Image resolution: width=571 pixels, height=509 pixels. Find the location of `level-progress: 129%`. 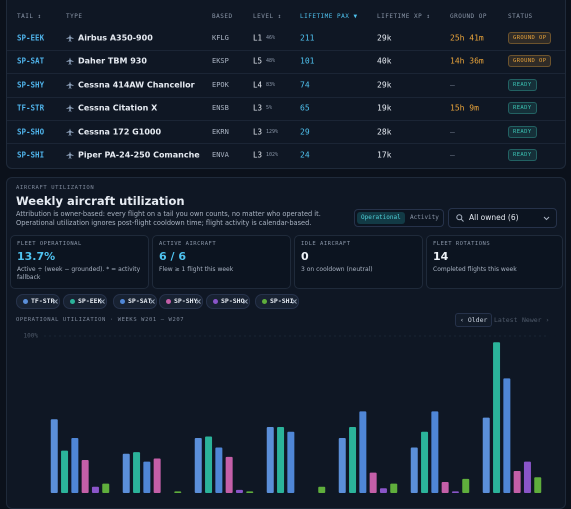

level-progress: 129% is located at coordinates (272, 131).